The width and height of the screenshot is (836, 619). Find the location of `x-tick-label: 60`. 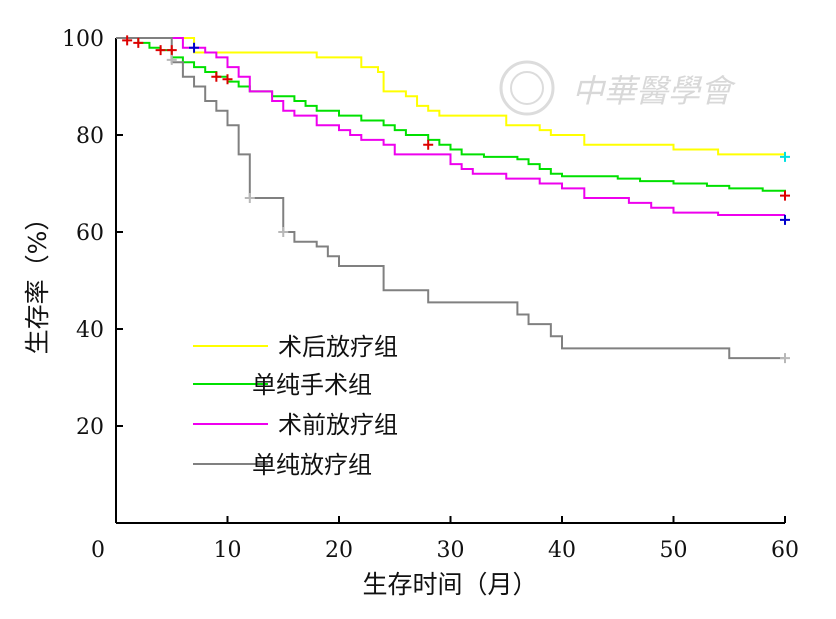

x-tick-label: 60 is located at coordinates (785, 550).